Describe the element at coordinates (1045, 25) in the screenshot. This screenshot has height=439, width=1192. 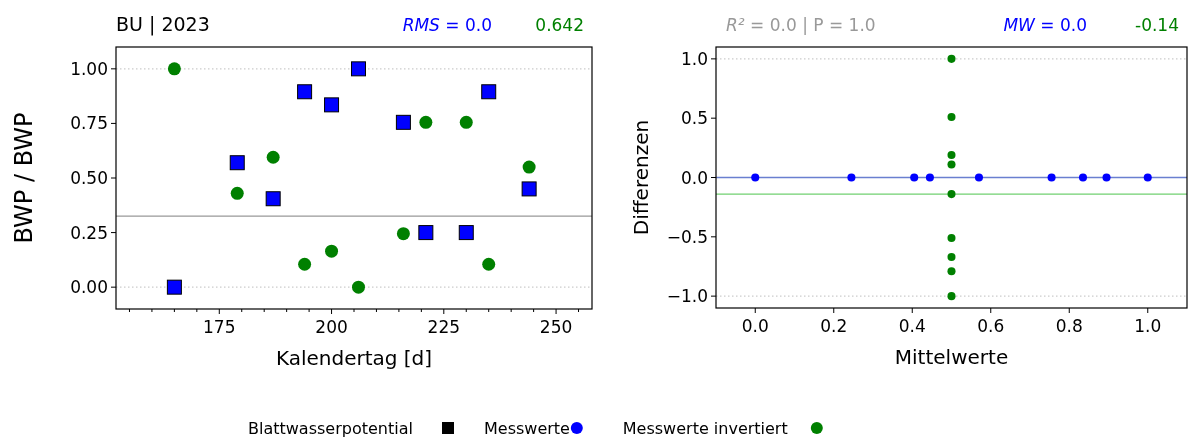
I see `text: MW = 0.0` at that location.